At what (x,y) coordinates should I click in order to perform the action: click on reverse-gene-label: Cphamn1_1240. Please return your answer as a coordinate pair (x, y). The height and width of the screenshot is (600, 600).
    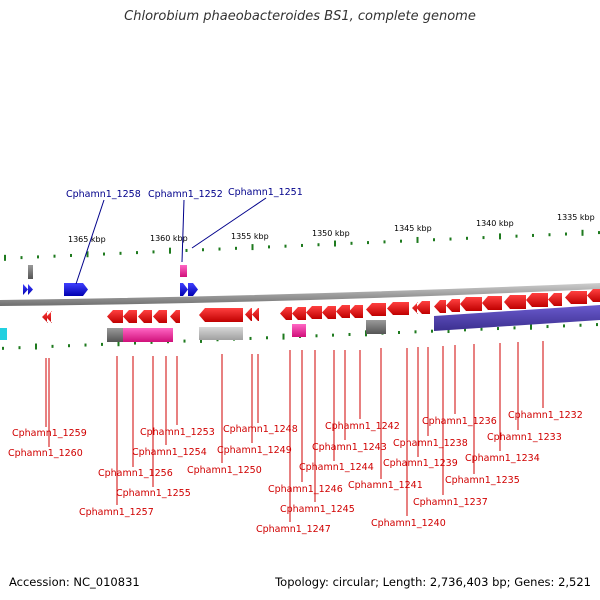
    Looking at the image, I should click on (408, 523).